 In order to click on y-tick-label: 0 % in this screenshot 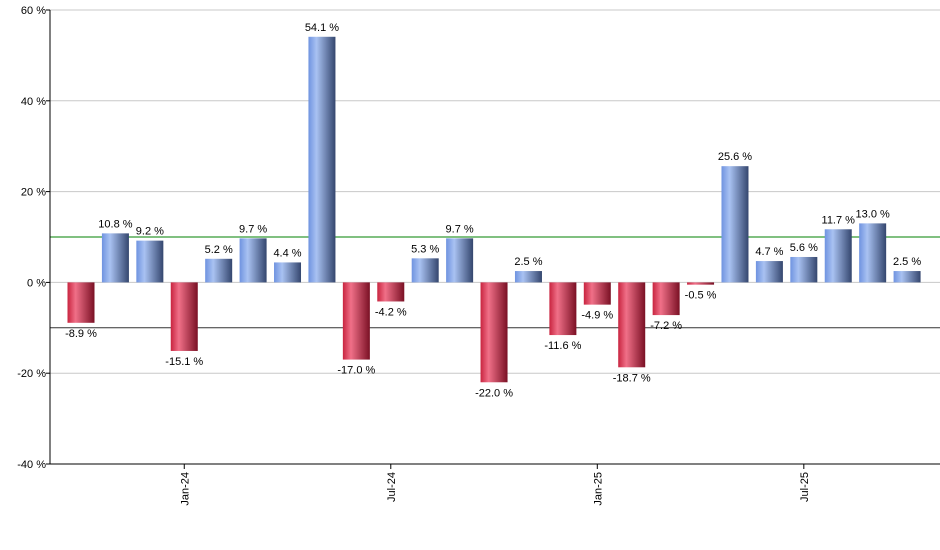, I will do `click(36, 283)`.